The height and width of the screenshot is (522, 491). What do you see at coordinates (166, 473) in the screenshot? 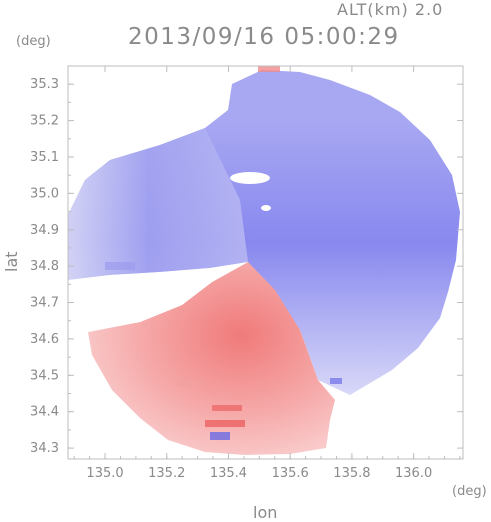
I see `x-tick-label: 135.2` at bounding box center [166, 473].